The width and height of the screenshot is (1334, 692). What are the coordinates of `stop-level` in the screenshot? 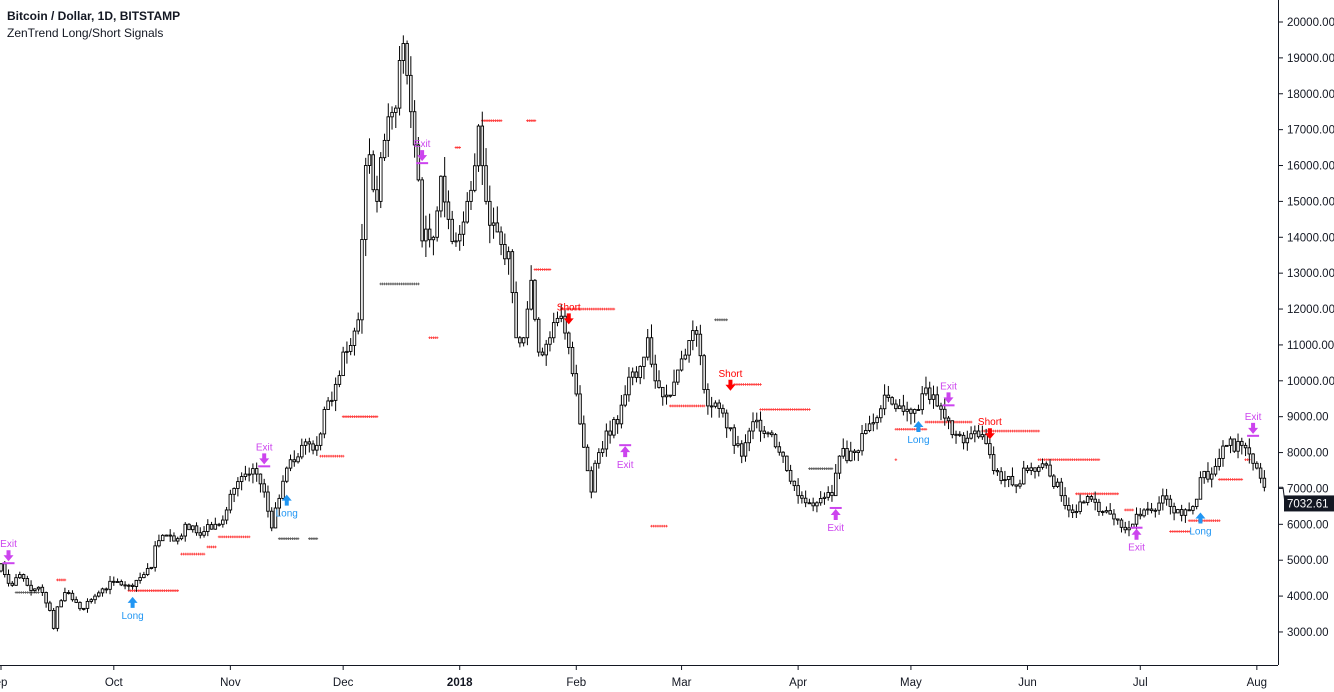 It's located at (61, 580).